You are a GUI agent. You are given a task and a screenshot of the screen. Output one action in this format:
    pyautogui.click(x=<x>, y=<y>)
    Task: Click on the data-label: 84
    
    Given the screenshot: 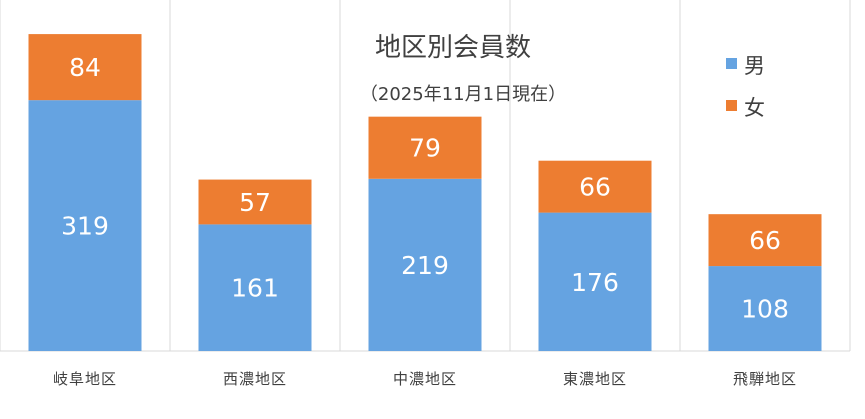 What is the action you would take?
    pyautogui.click(x=85, y=67)
    